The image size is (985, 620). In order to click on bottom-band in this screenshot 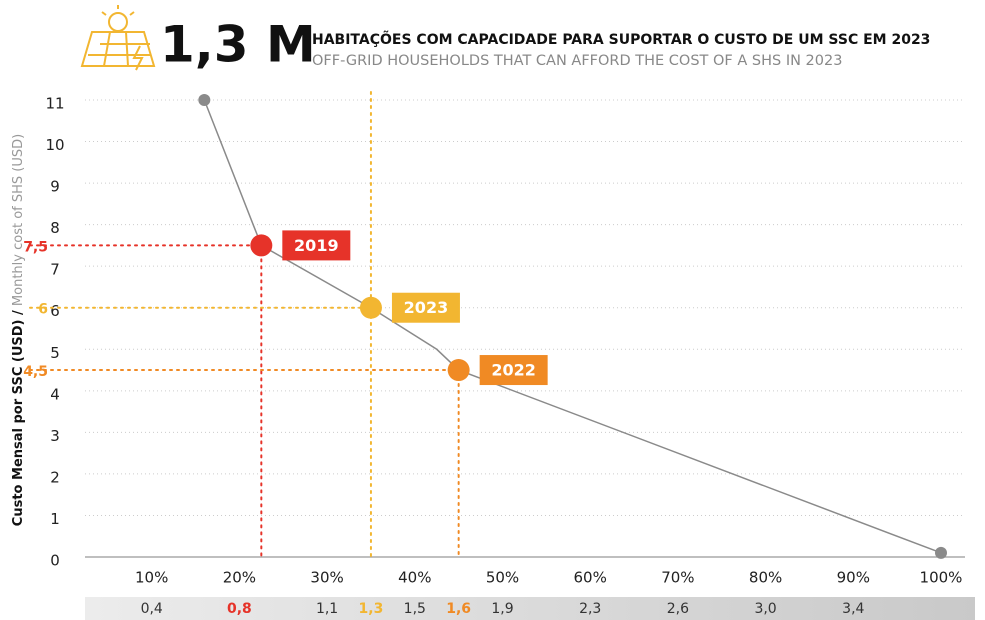, I will do `click(530, 608)`.